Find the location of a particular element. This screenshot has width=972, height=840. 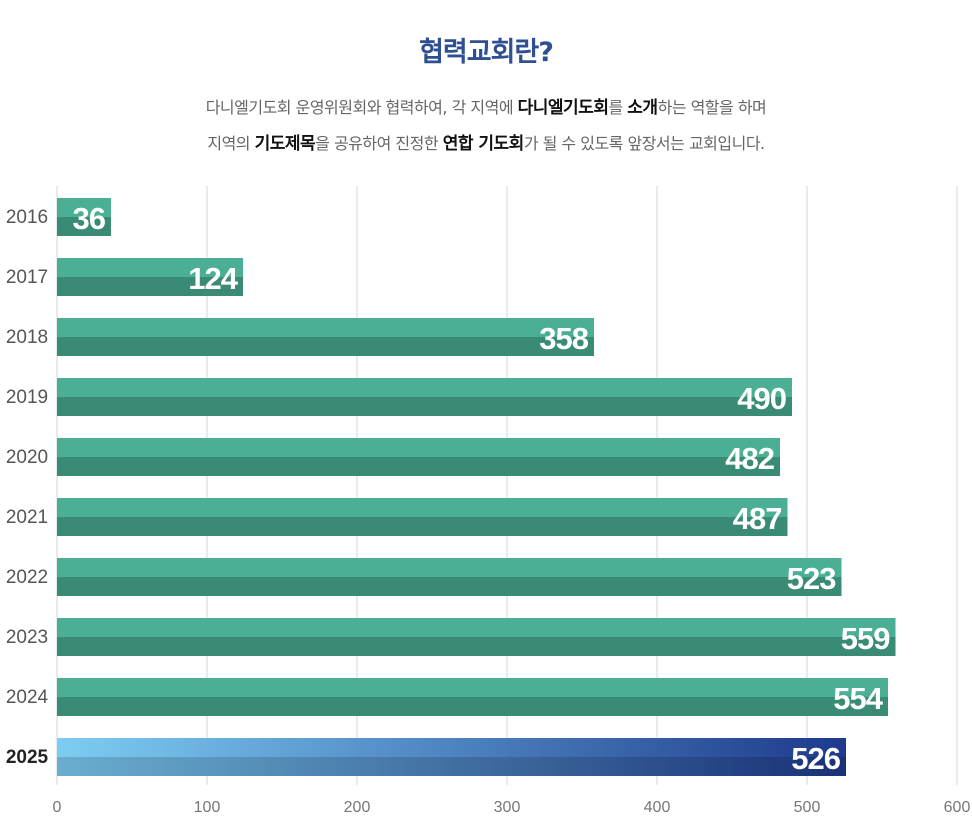

bar-group-2016: 2016 36 is located at coordinates (58, 217).